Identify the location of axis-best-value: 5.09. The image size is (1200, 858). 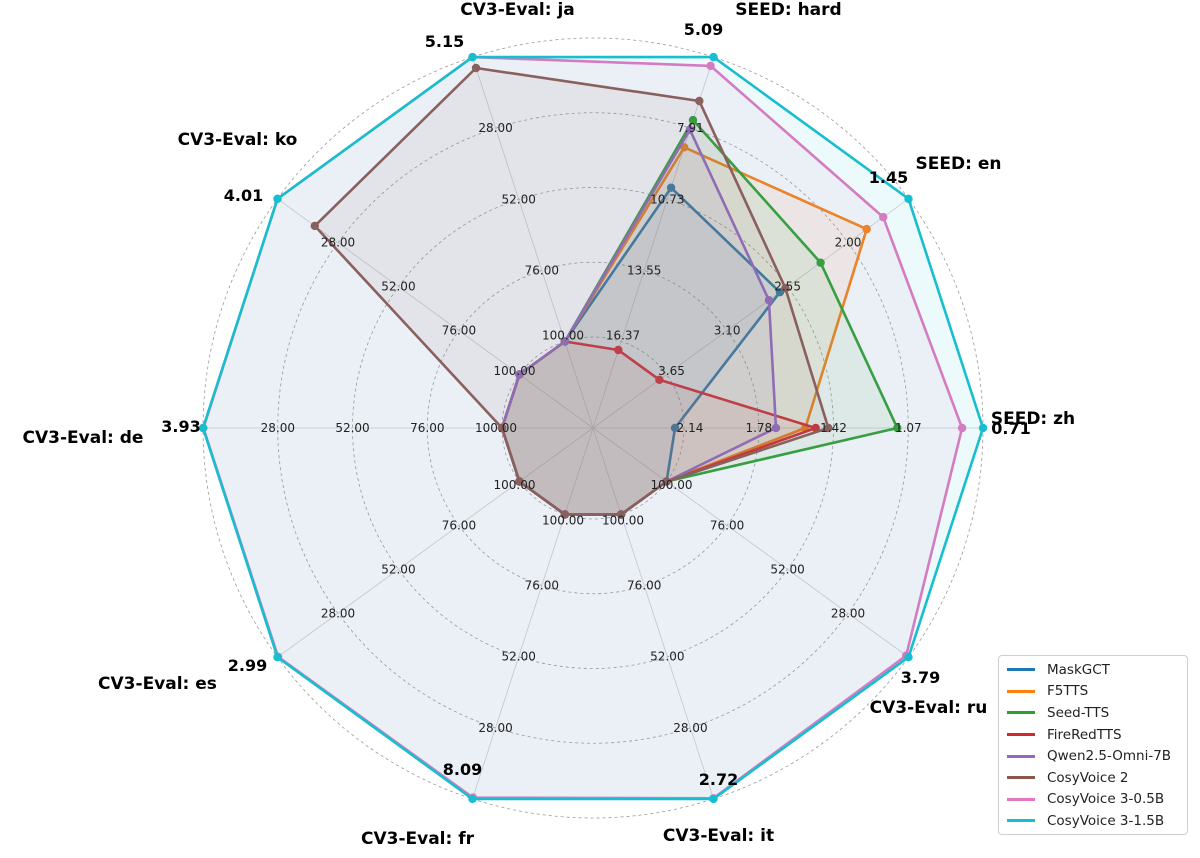
(703, 29).